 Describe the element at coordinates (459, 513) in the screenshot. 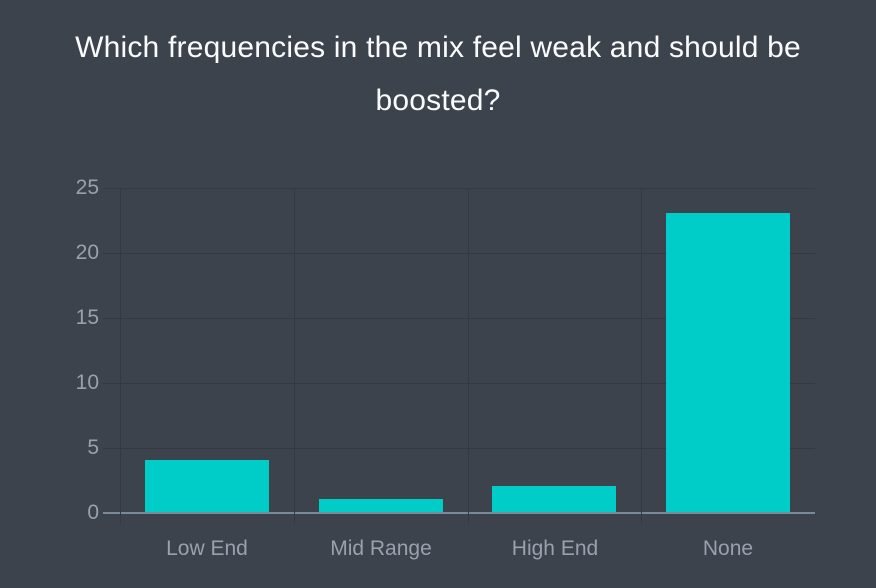

I see `x-axis-baseline` at that location.